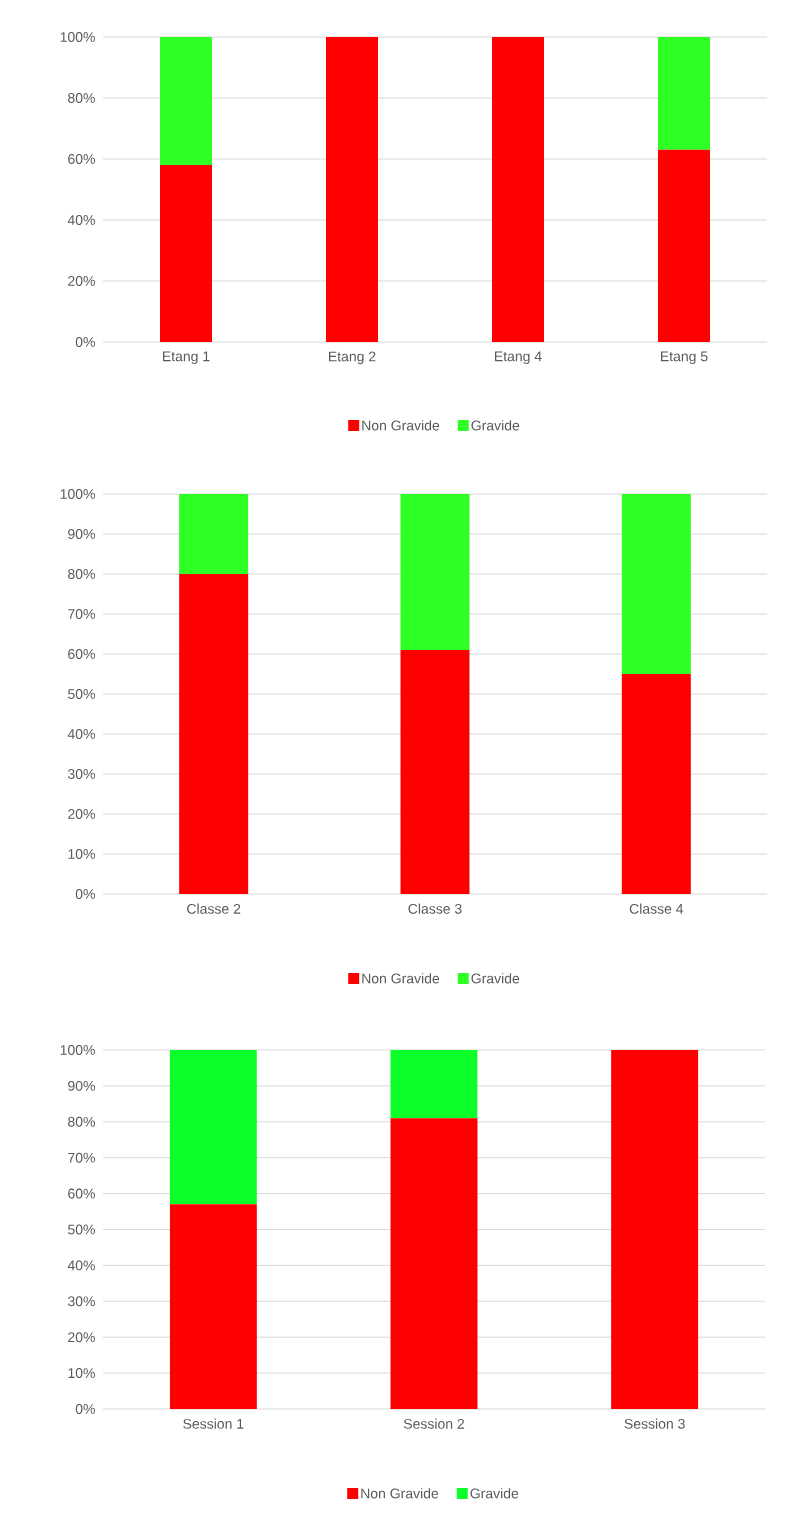 The width and height of the screenshot is (787, 1526). What do you see at coordinates (434, 1423) in the screenshot?
I see `x-tick-label: Session 2` at bounding box center [434, 1423].